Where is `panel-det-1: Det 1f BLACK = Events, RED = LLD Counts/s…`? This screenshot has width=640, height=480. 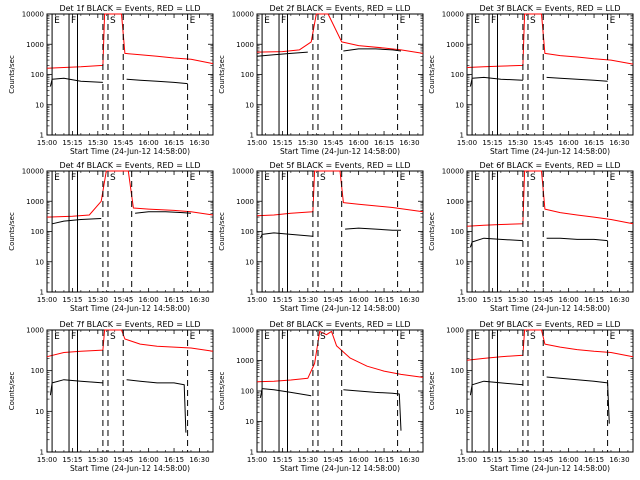 panel-det-1: Det 1f BLACK = Events, RED = LLD Counts/s… is located at coordinates (111, 80).